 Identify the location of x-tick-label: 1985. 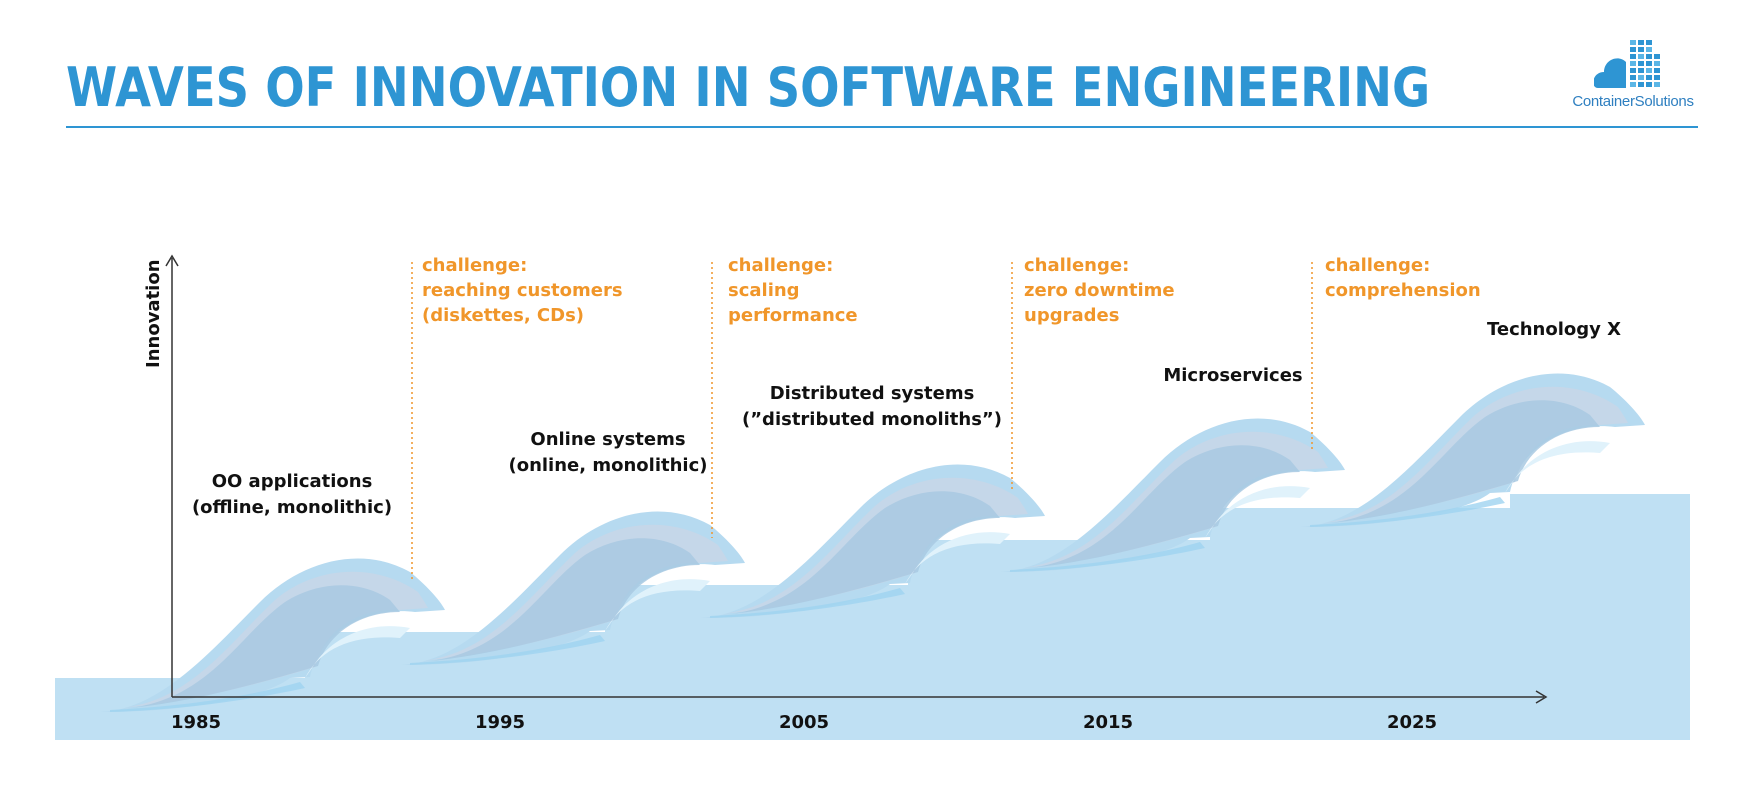
(196, 722).